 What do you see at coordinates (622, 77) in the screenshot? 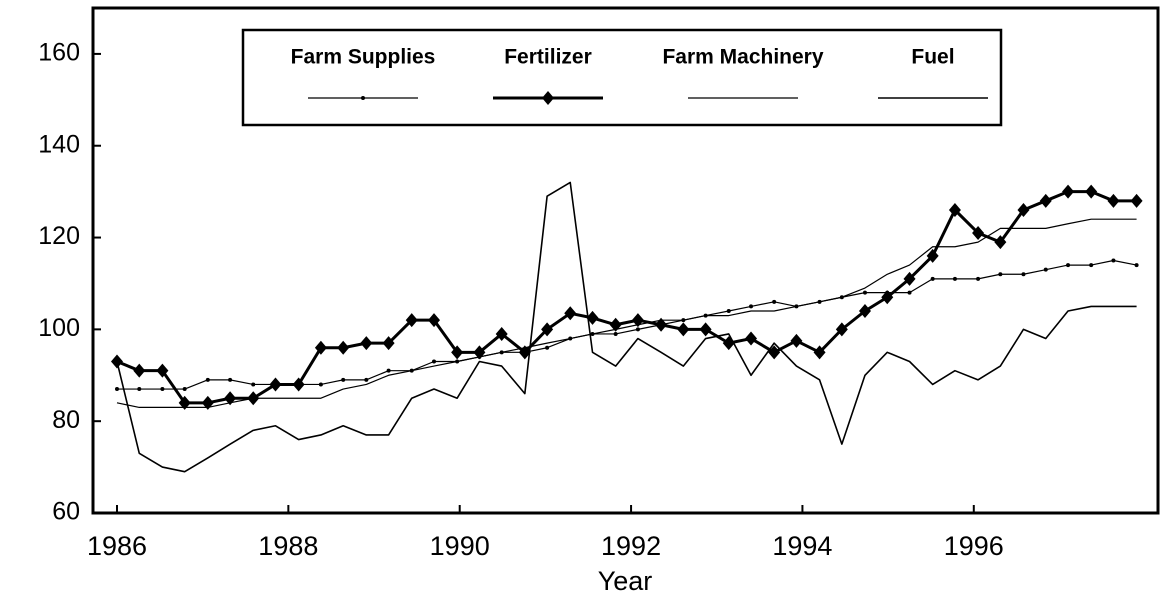
I see `legend-box` at bounding box center [622, 77].